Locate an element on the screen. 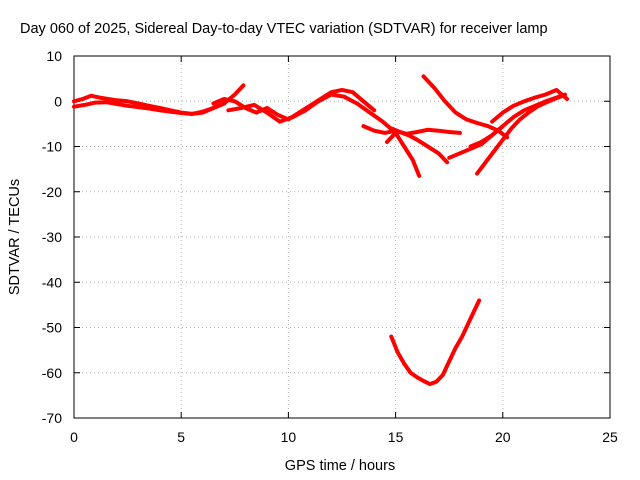  y-tick-label: 0 is located at coordinates (58, 101).